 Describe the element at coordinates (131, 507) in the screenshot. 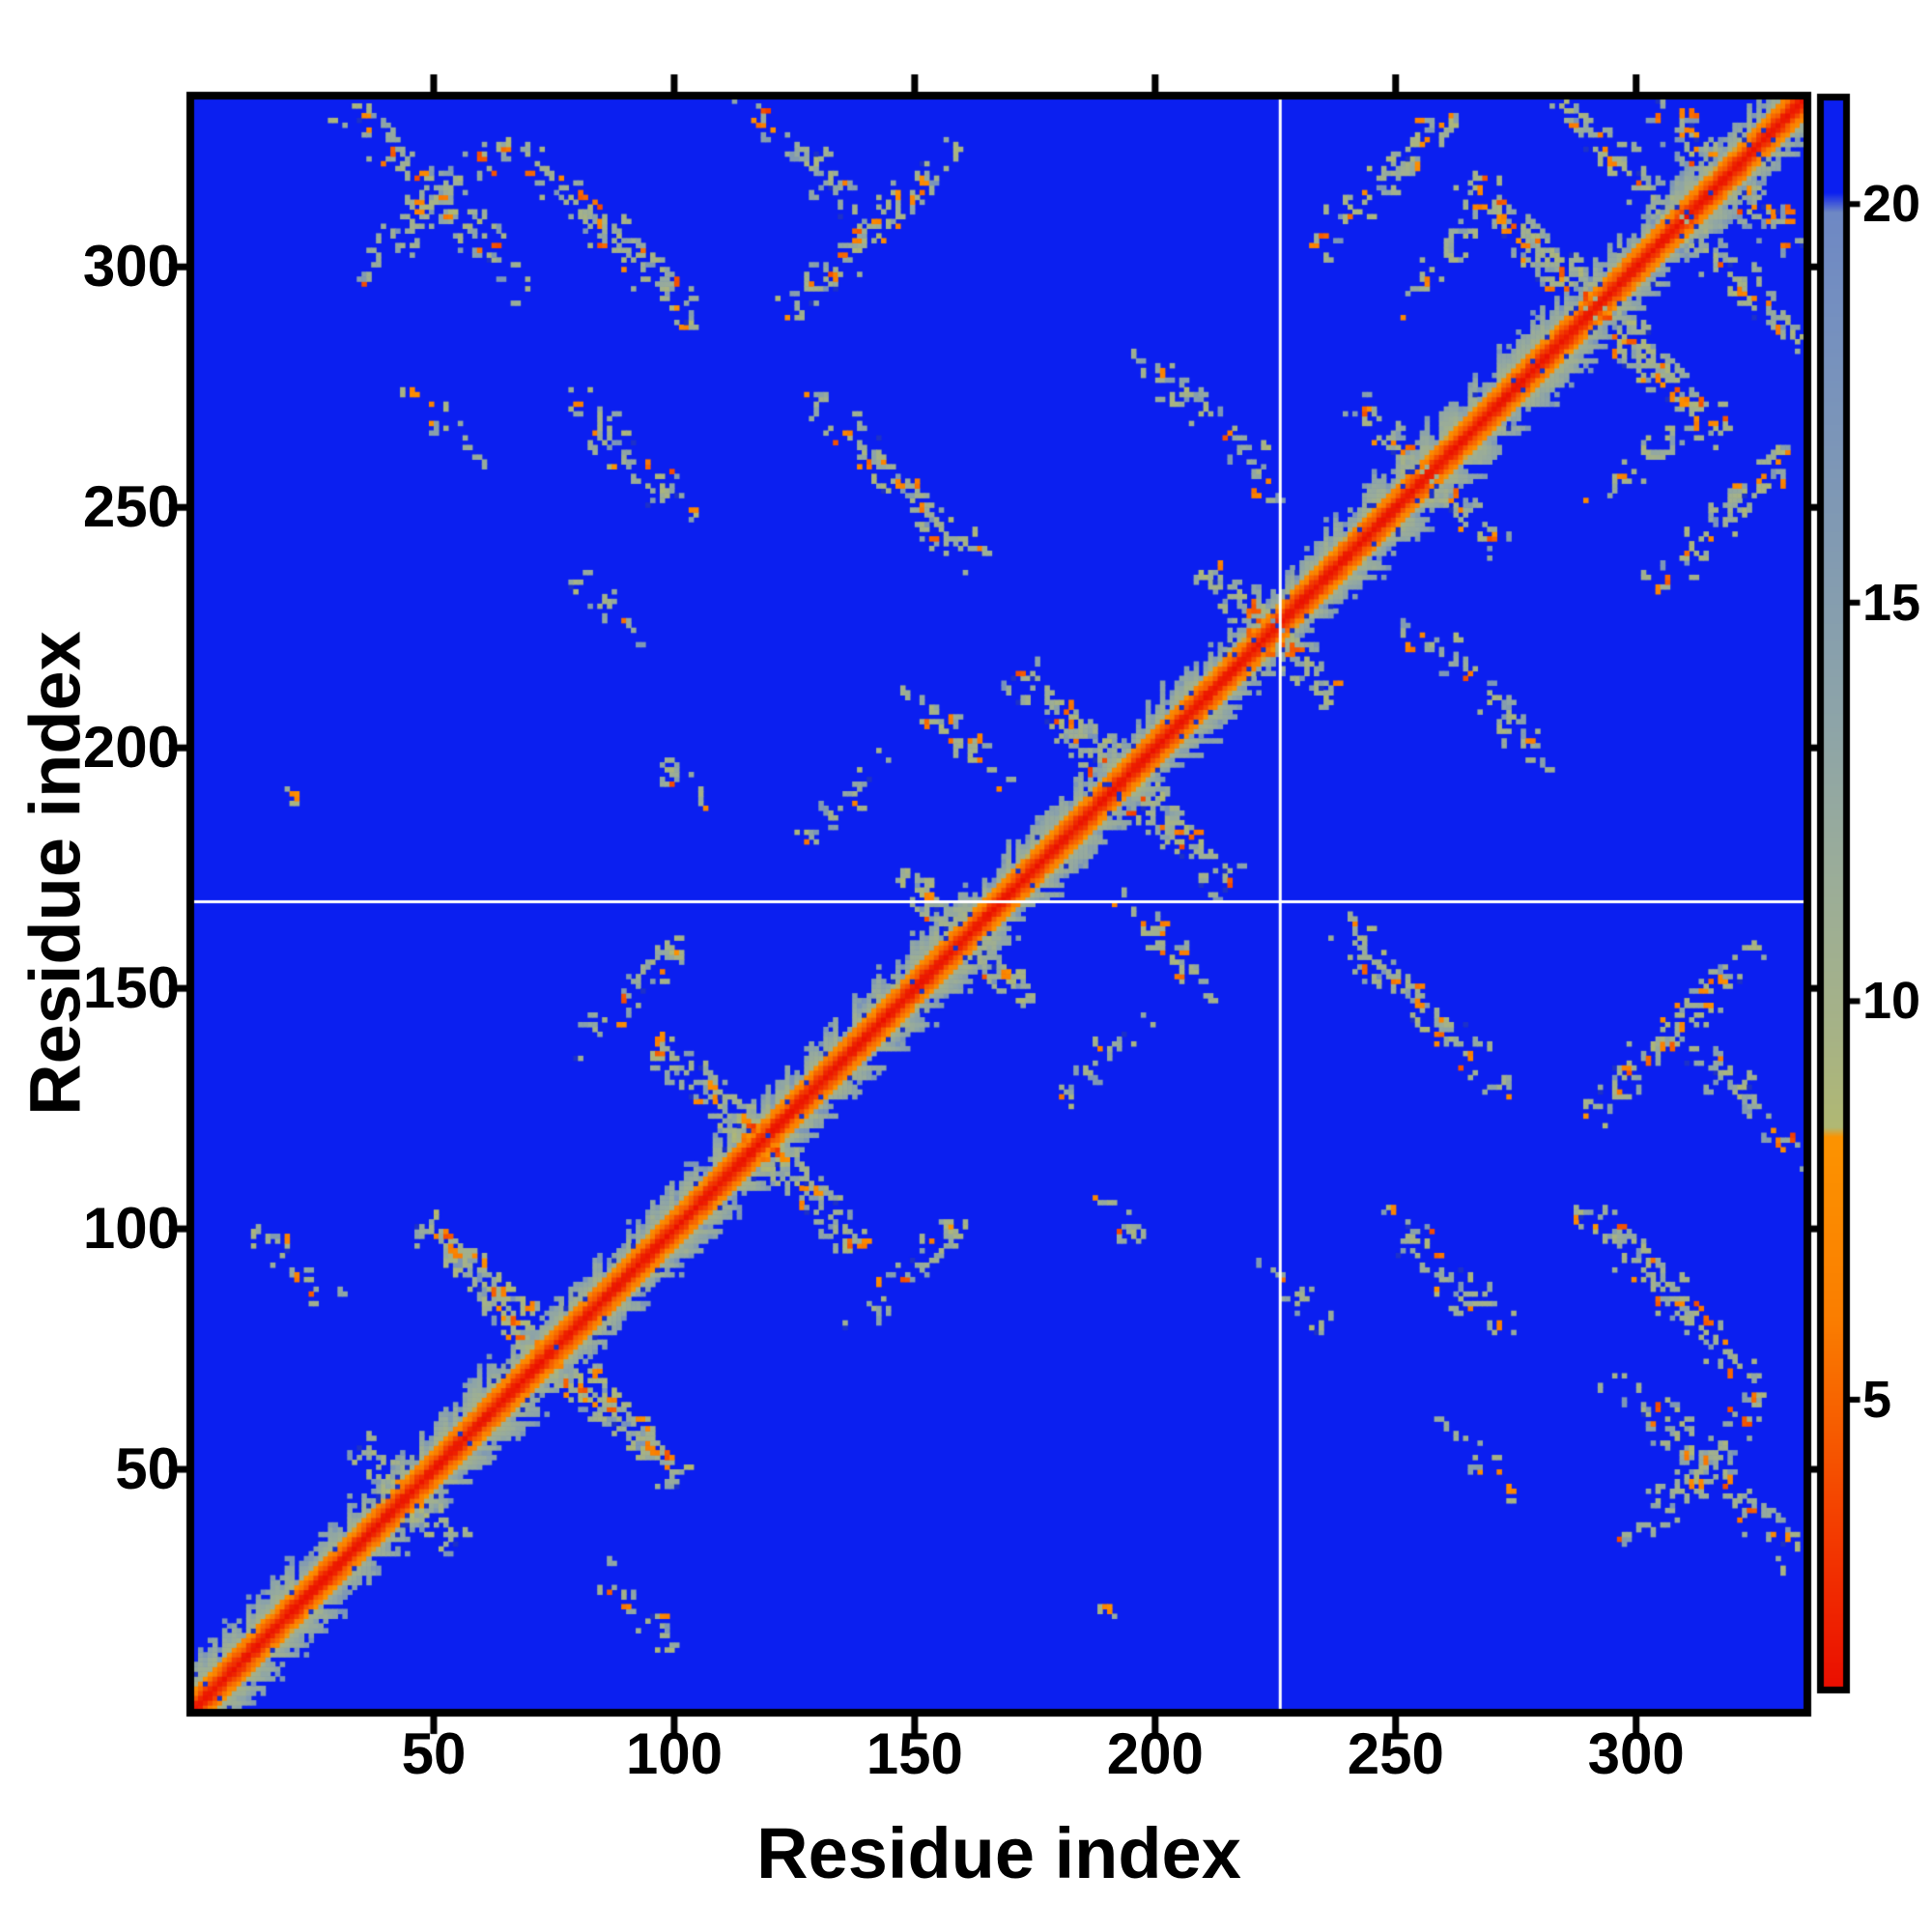

I see `y-tick-label: 250` at that location.